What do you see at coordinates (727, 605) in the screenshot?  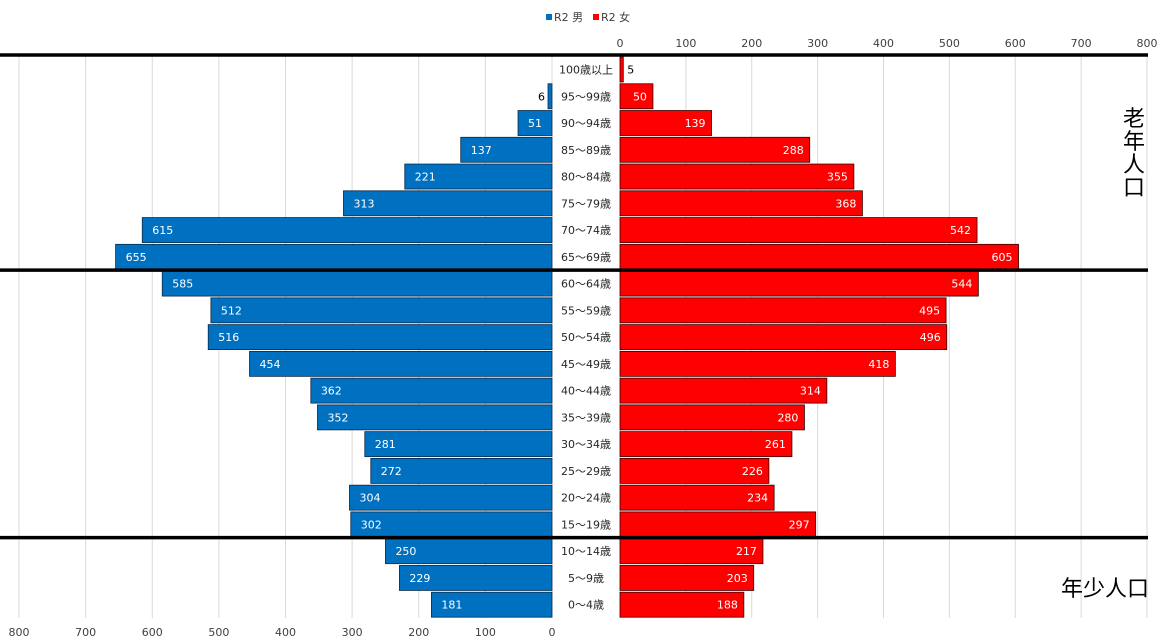 I see `female-data-label: 188` at bounding box center [727, 605].